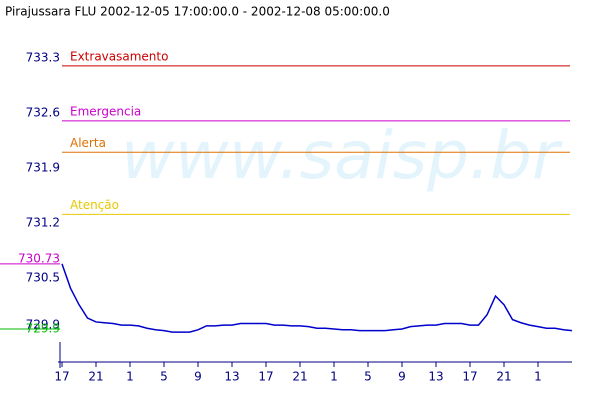  I want to click on threshold-label: Atenção, so click(94, 205).